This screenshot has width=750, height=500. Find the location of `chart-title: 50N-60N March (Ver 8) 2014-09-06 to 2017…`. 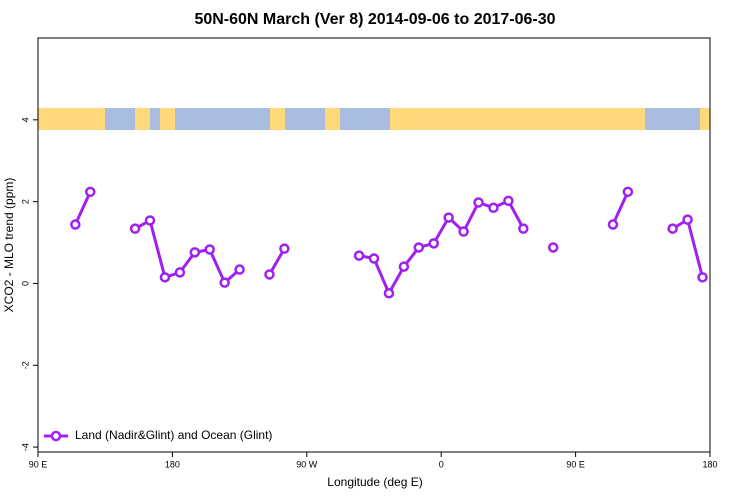

chart-title: 50N-60N March (Ver 8) 2014-09-06 to 2017… is located at coordinates (374, 19).